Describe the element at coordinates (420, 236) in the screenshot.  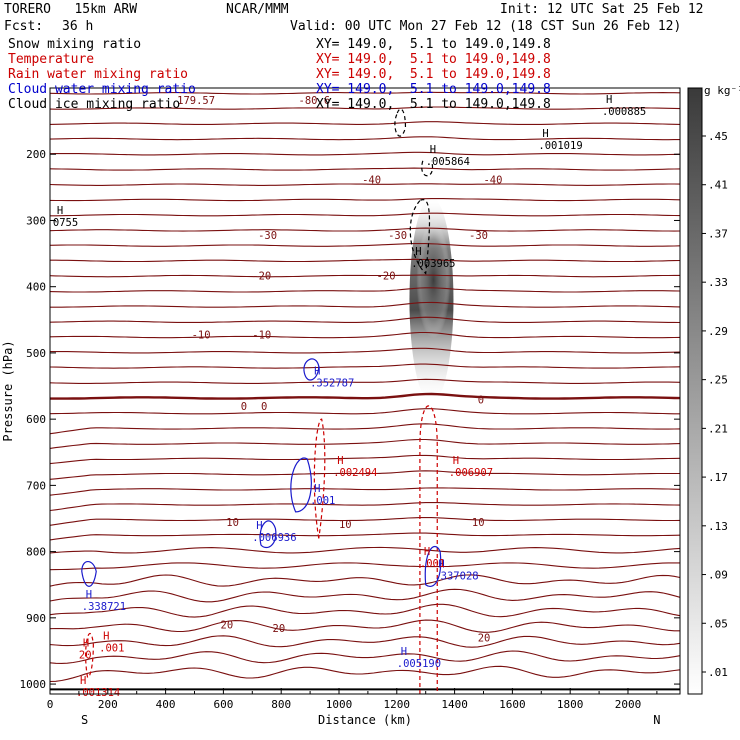
I see `ice-contour` at that location.